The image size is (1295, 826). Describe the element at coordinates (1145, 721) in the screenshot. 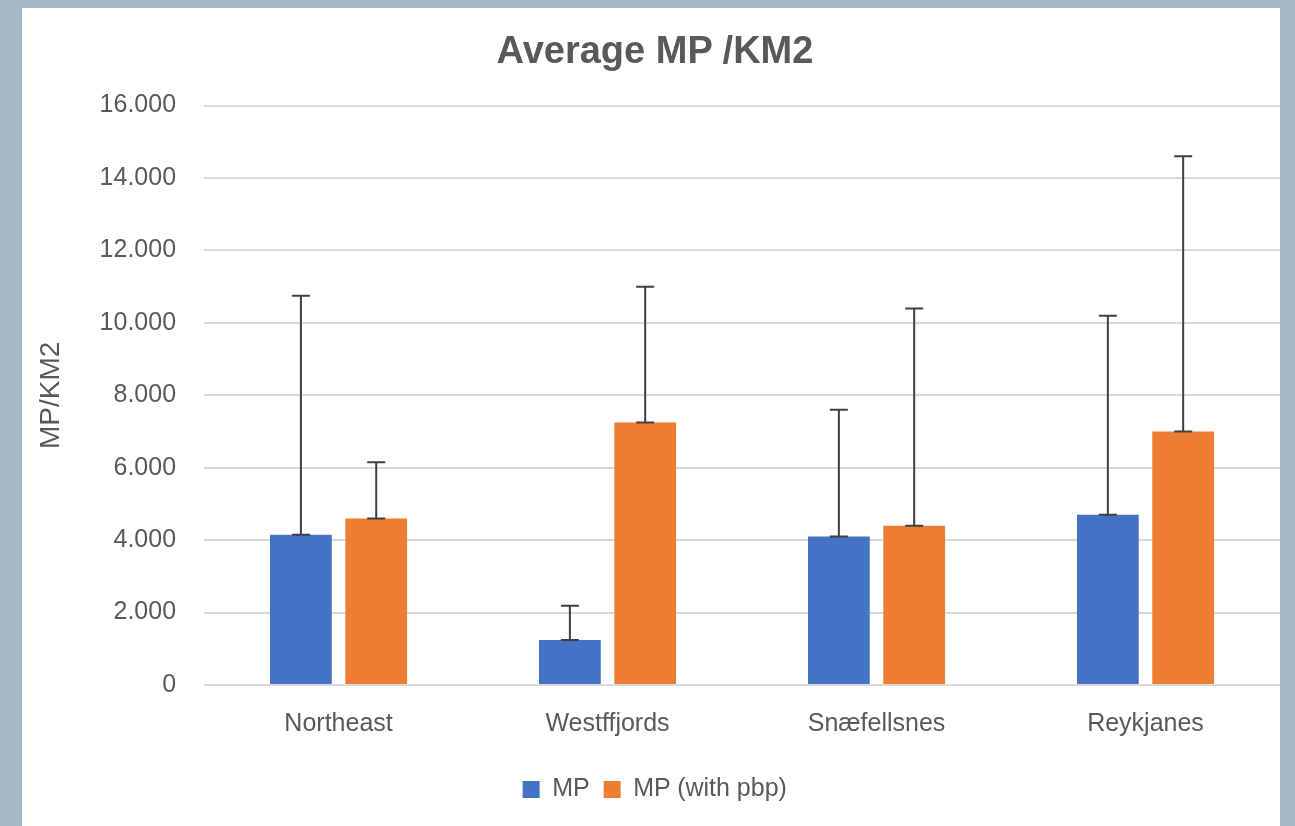

I see `x-tick-label: Reykjanes` at that location.